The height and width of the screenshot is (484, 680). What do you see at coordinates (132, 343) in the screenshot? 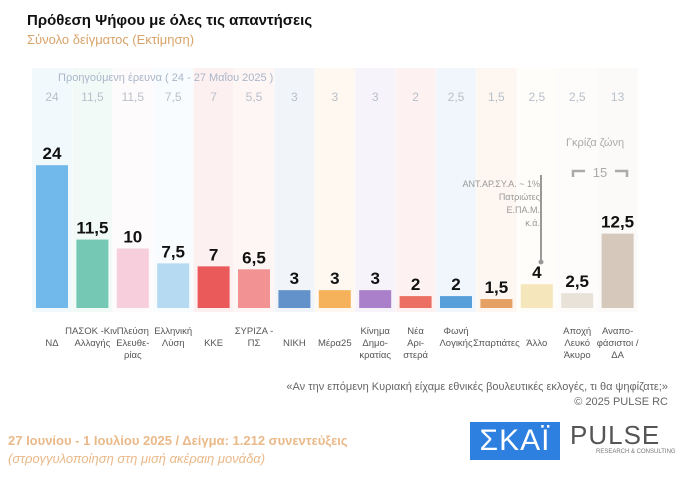
I see `category-label: Ελευθε-` at bounding box center [132, 343].